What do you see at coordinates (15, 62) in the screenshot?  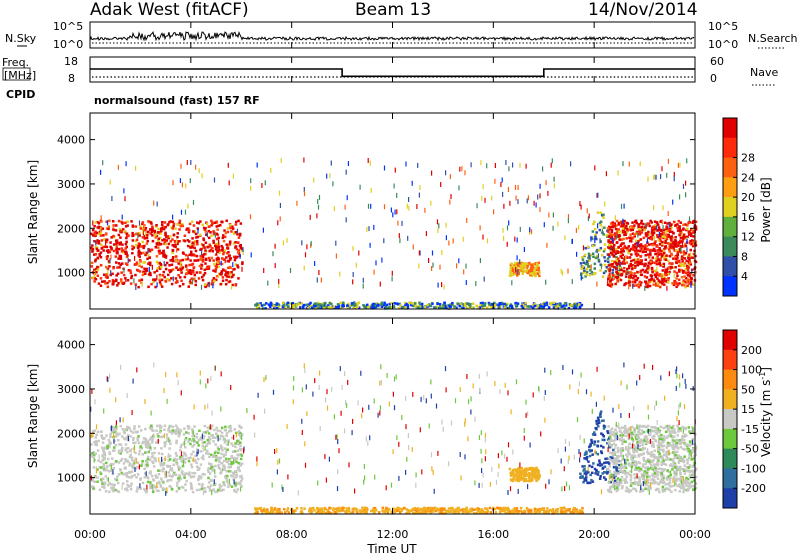 I see `freq-label-1: Freq.` at bounding box center [15, 62].